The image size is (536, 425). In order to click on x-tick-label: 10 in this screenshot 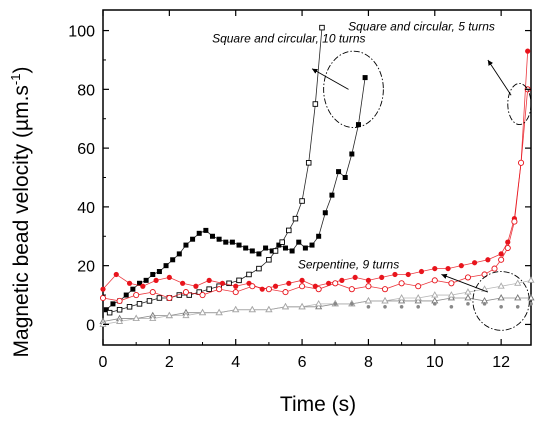, I will do `click(435, 362)`.